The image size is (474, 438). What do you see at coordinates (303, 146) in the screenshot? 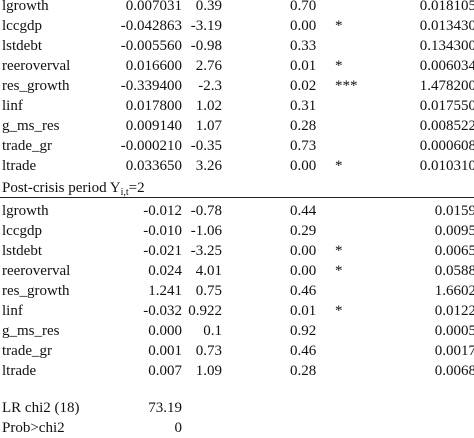
I see `cell-p: 0.73` at bounding box center [303, 146].